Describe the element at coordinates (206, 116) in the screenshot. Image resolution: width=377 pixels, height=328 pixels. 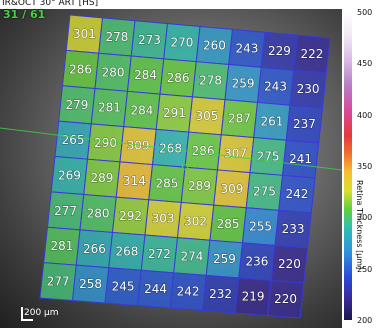
I see `cell-thickness-value: 305` at that location.